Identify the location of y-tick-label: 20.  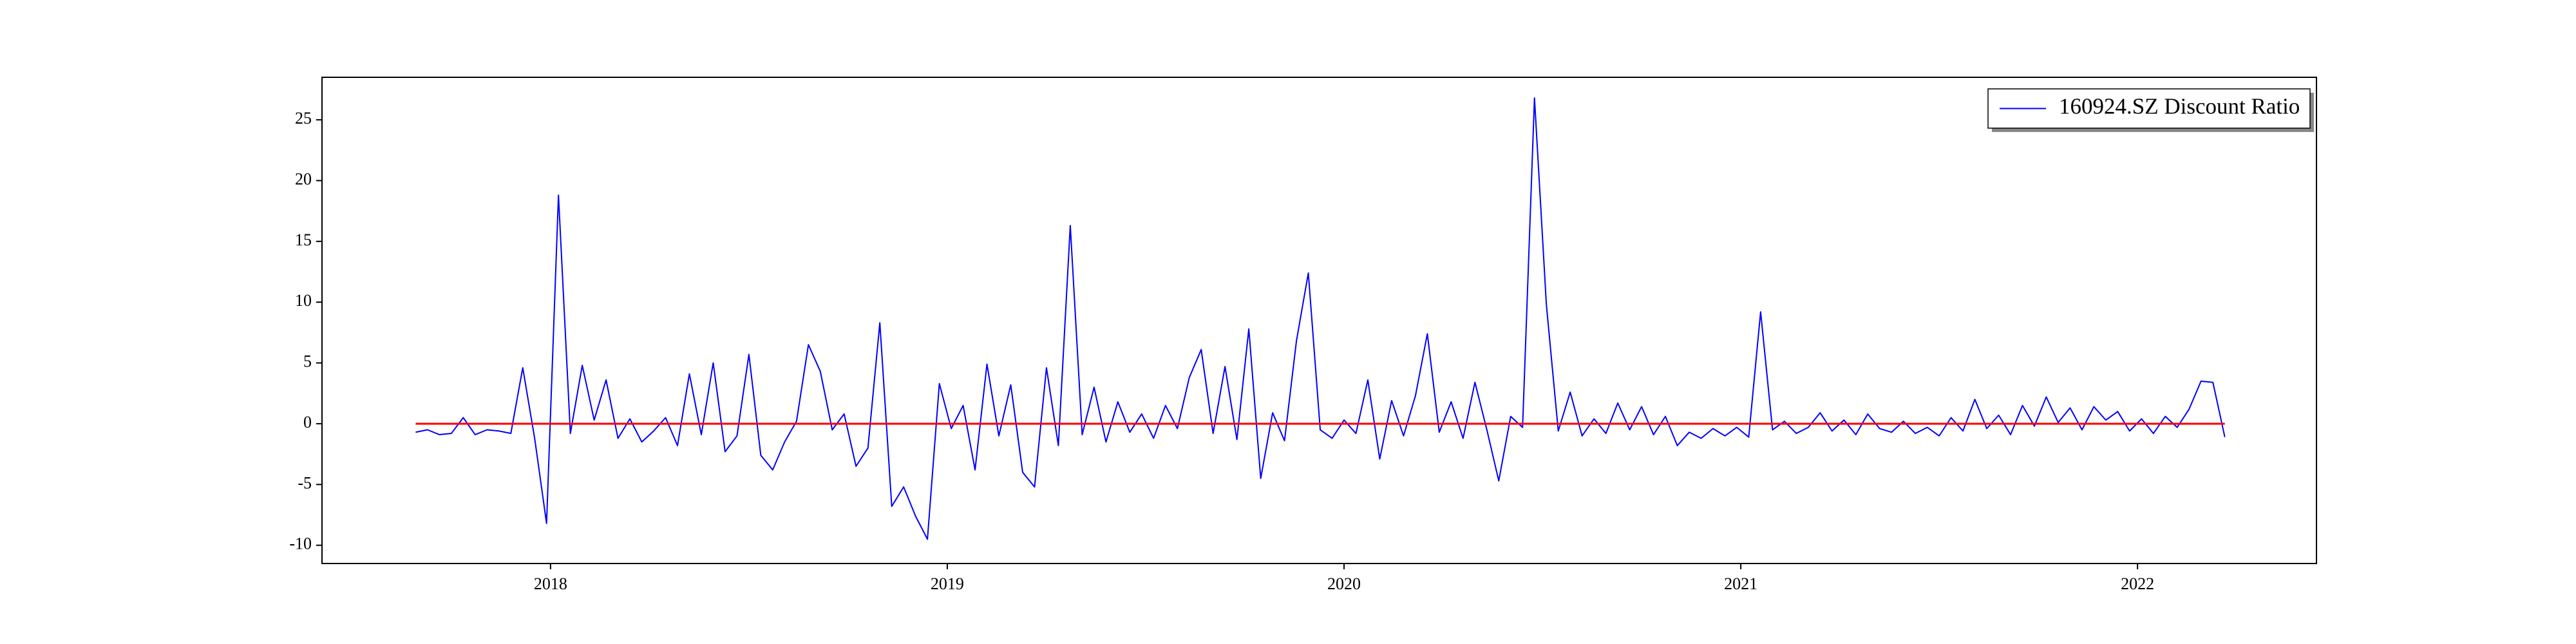
(303, 178).